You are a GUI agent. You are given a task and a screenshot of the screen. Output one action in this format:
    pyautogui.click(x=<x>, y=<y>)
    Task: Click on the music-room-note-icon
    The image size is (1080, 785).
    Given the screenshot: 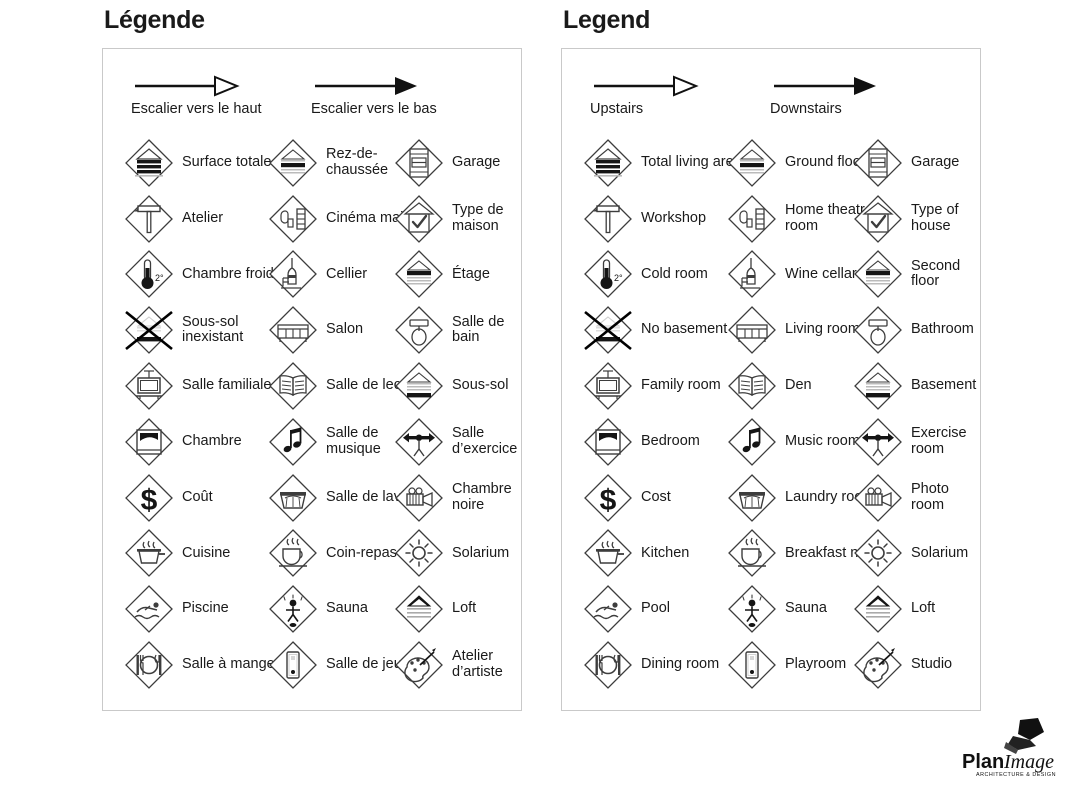 What is the action you would take?
    pyautogui.click(x=293, y=442)
    